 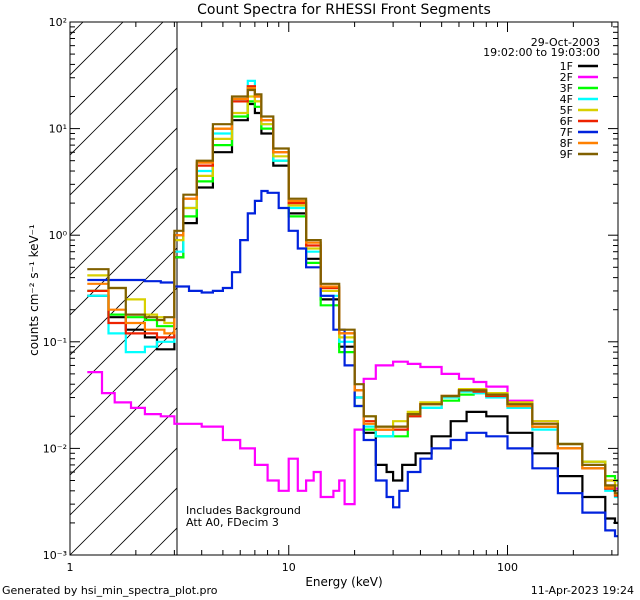 What do you see at coordinates (566, 88) in the screenshot?
I see `legend-label-3F: 3F` at bounding box center [566, 88].